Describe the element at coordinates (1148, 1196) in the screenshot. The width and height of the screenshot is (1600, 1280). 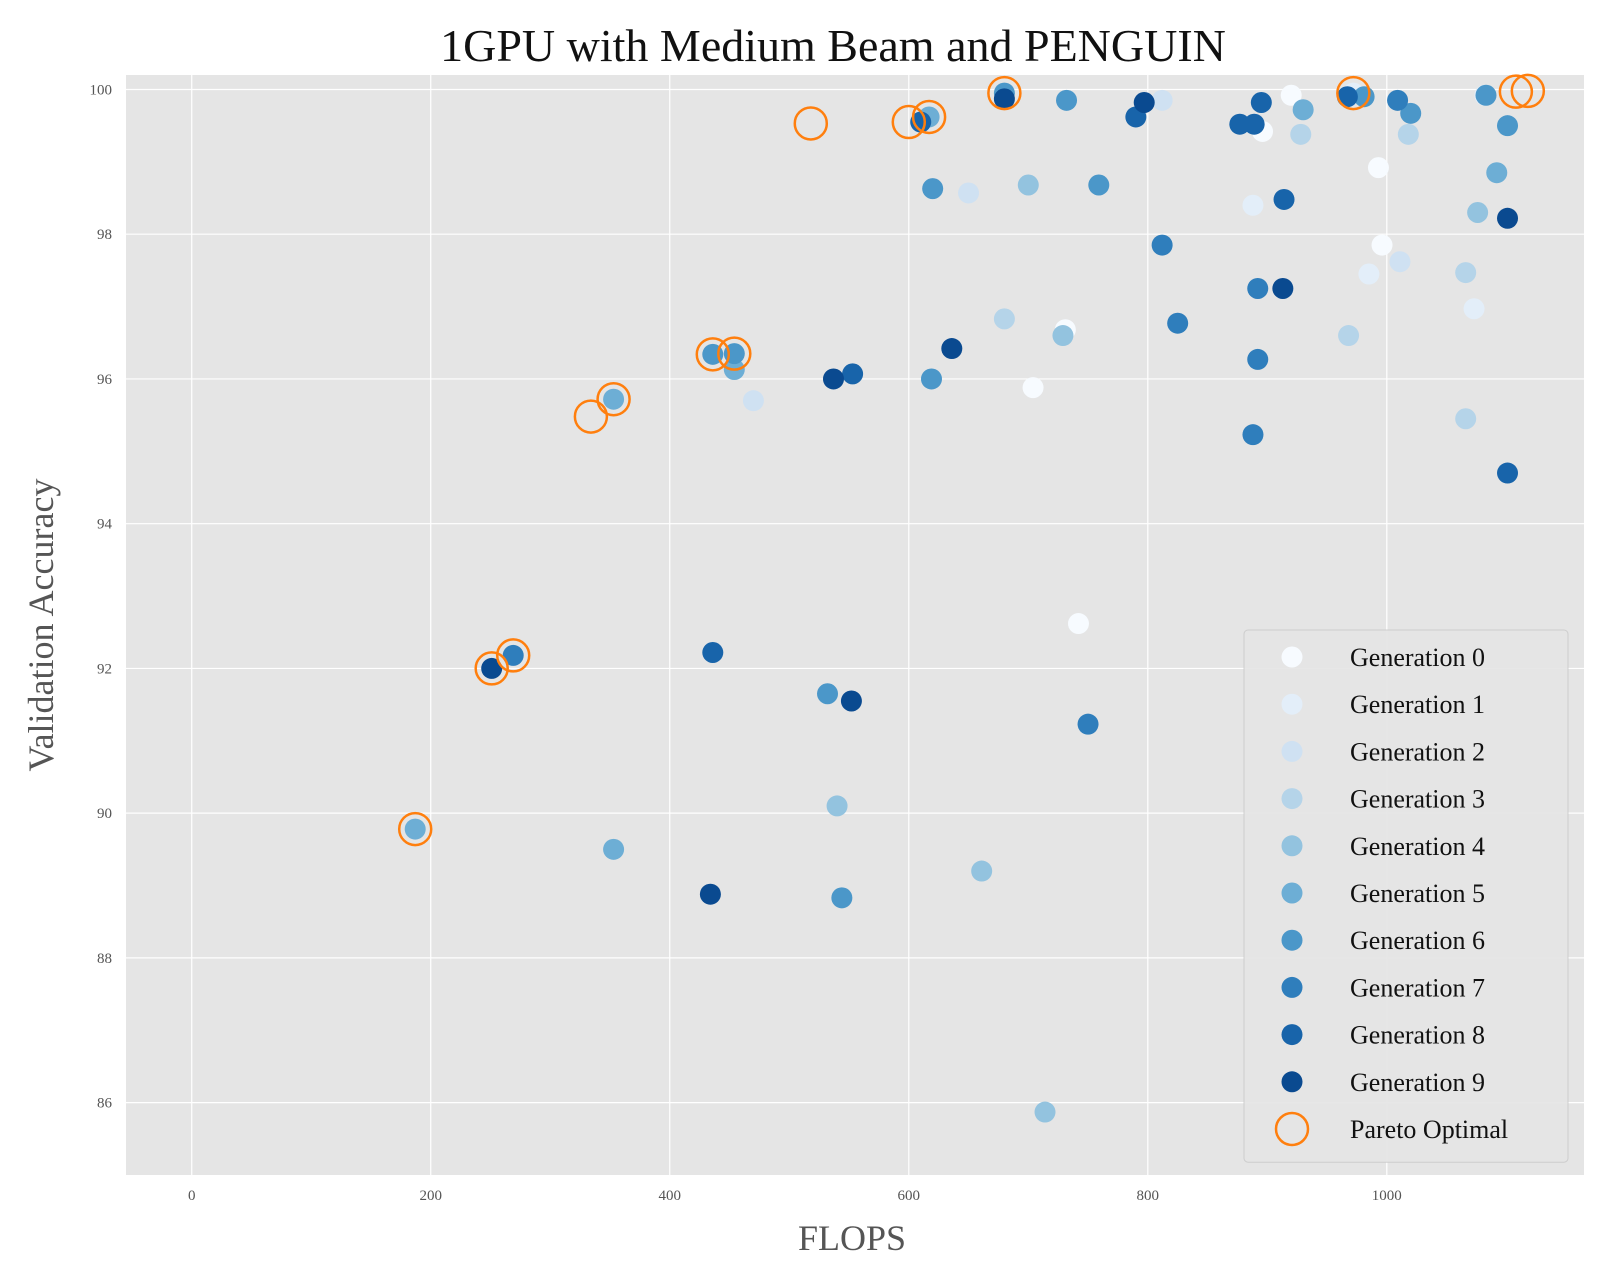
I see `x-tick-label: 800` at that location.